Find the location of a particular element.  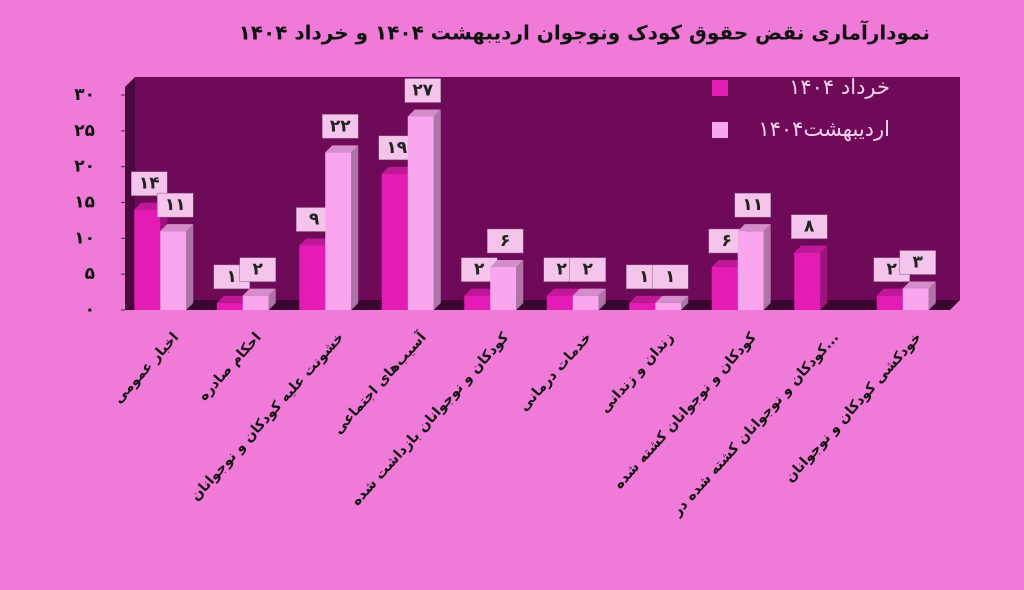

y-tick-label: ۲۰ is located at coordinates (84, 167).